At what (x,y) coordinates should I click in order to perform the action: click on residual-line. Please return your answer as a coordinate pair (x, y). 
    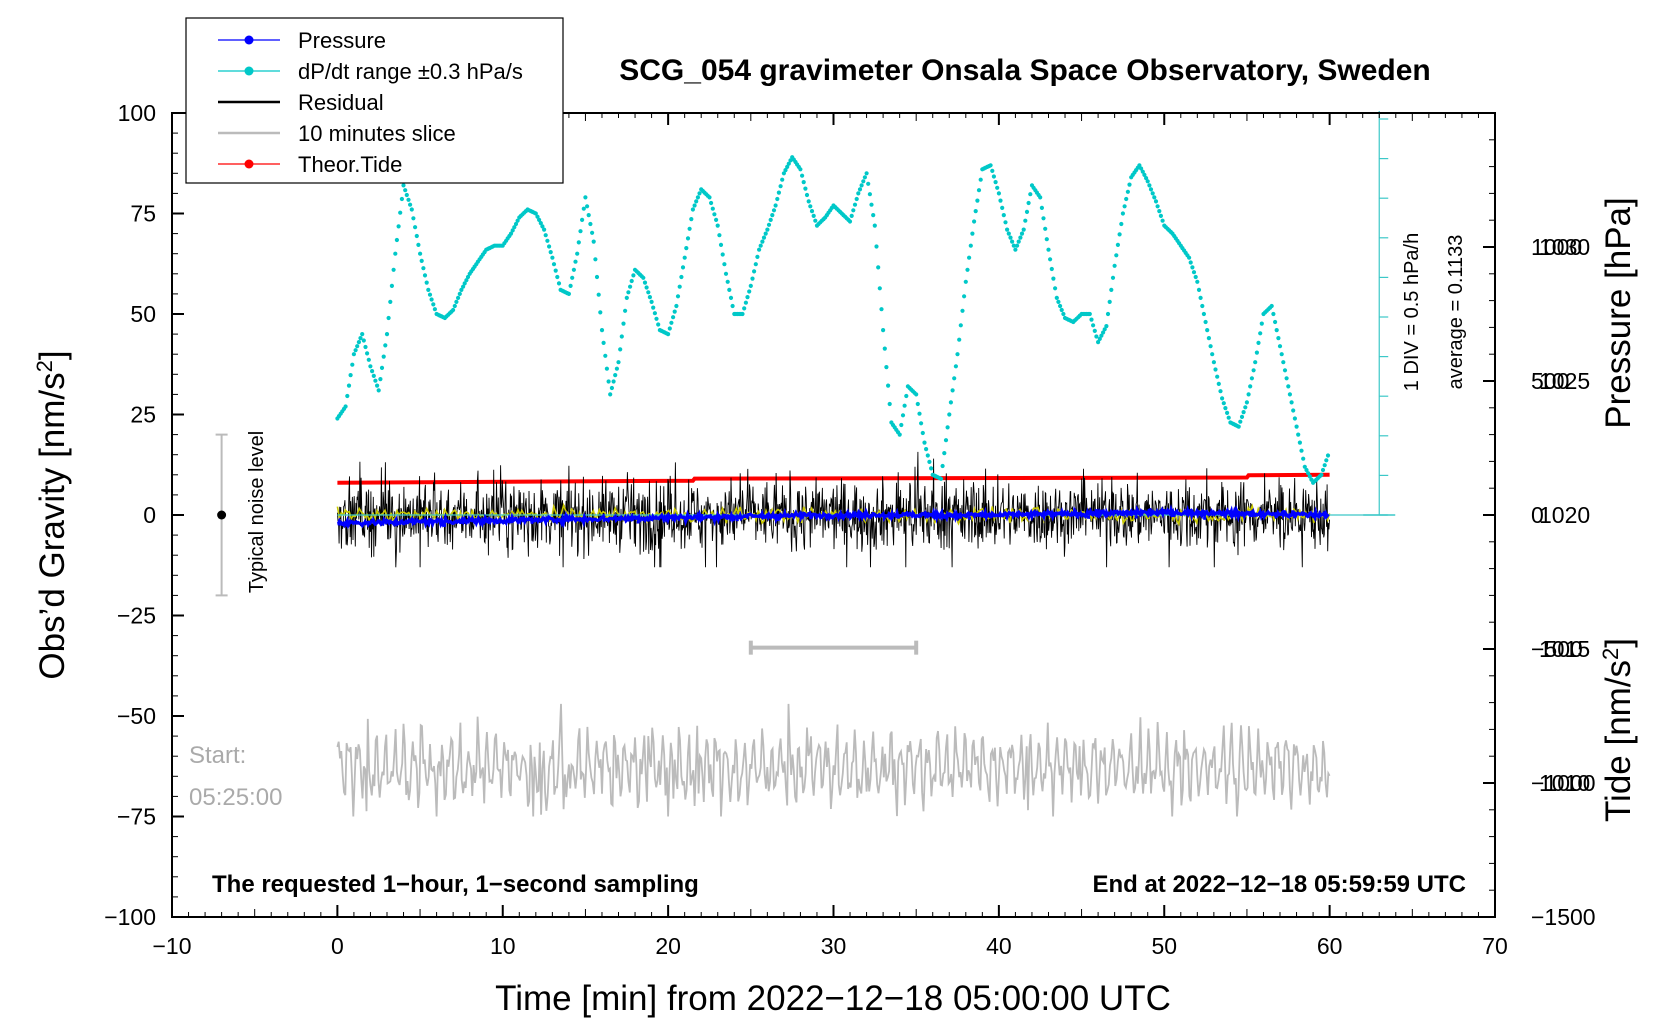
    Looking at the image, I should click on (833, 509).